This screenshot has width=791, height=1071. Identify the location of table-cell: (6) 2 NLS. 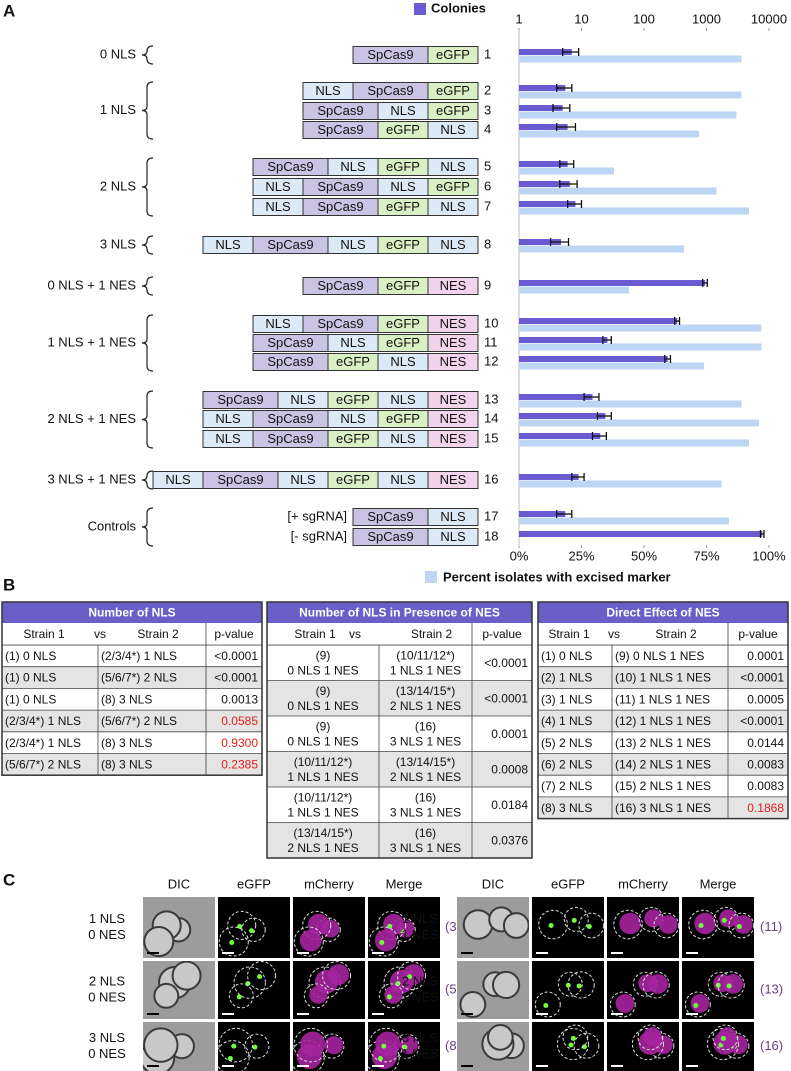
(566, 765).